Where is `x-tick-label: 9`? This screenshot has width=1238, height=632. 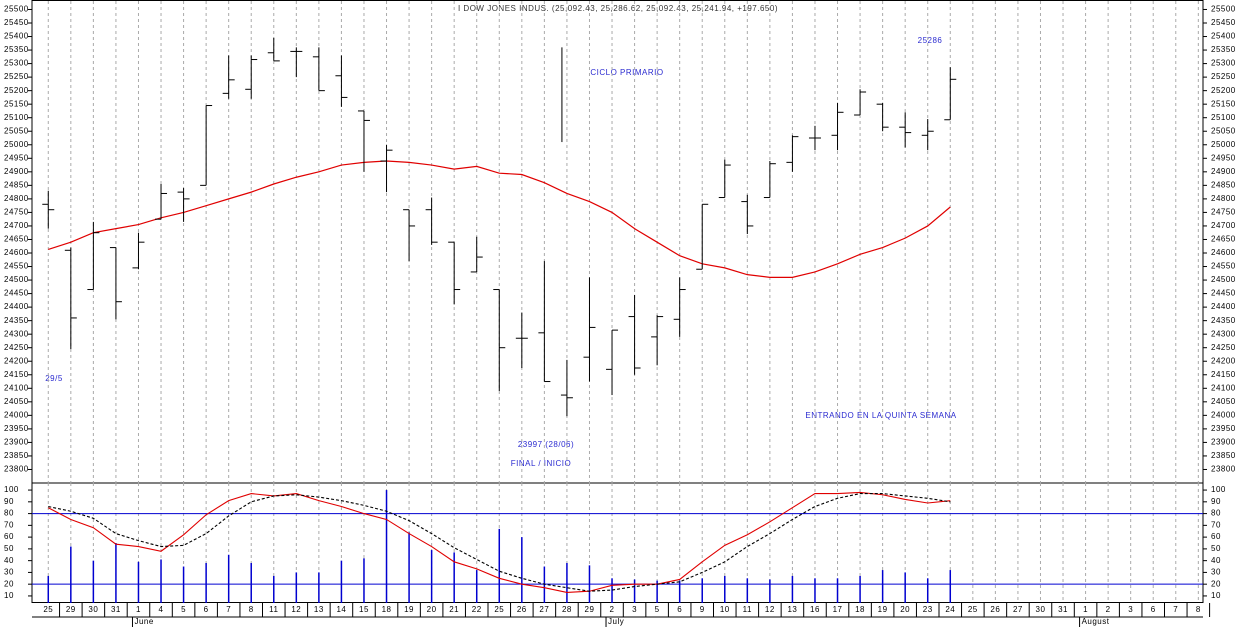 x-tick-label: 9 is located at coordinates (702, 609).